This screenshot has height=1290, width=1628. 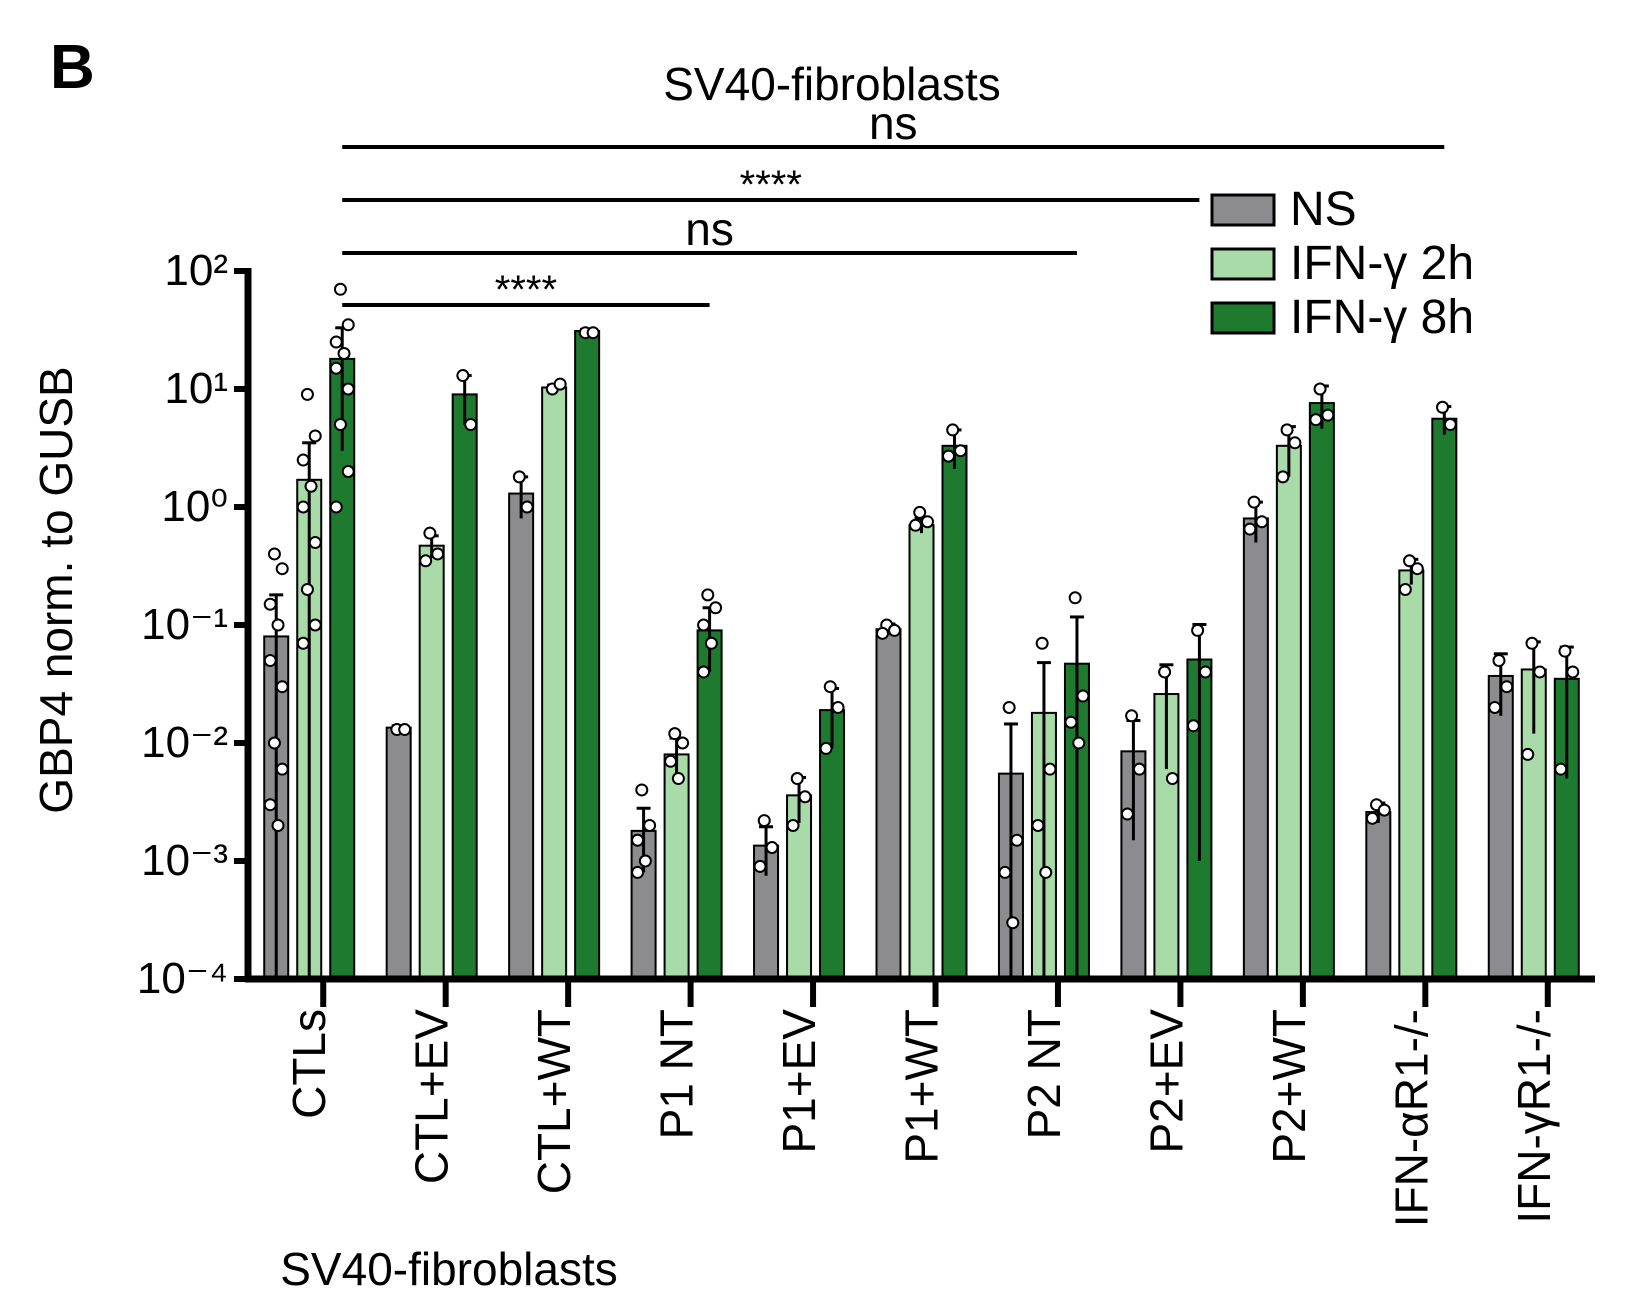 What do you see at coordinates (709, 229) in the screenshot?
I see `comparison-label: ns` at bounding box center [709, 229].